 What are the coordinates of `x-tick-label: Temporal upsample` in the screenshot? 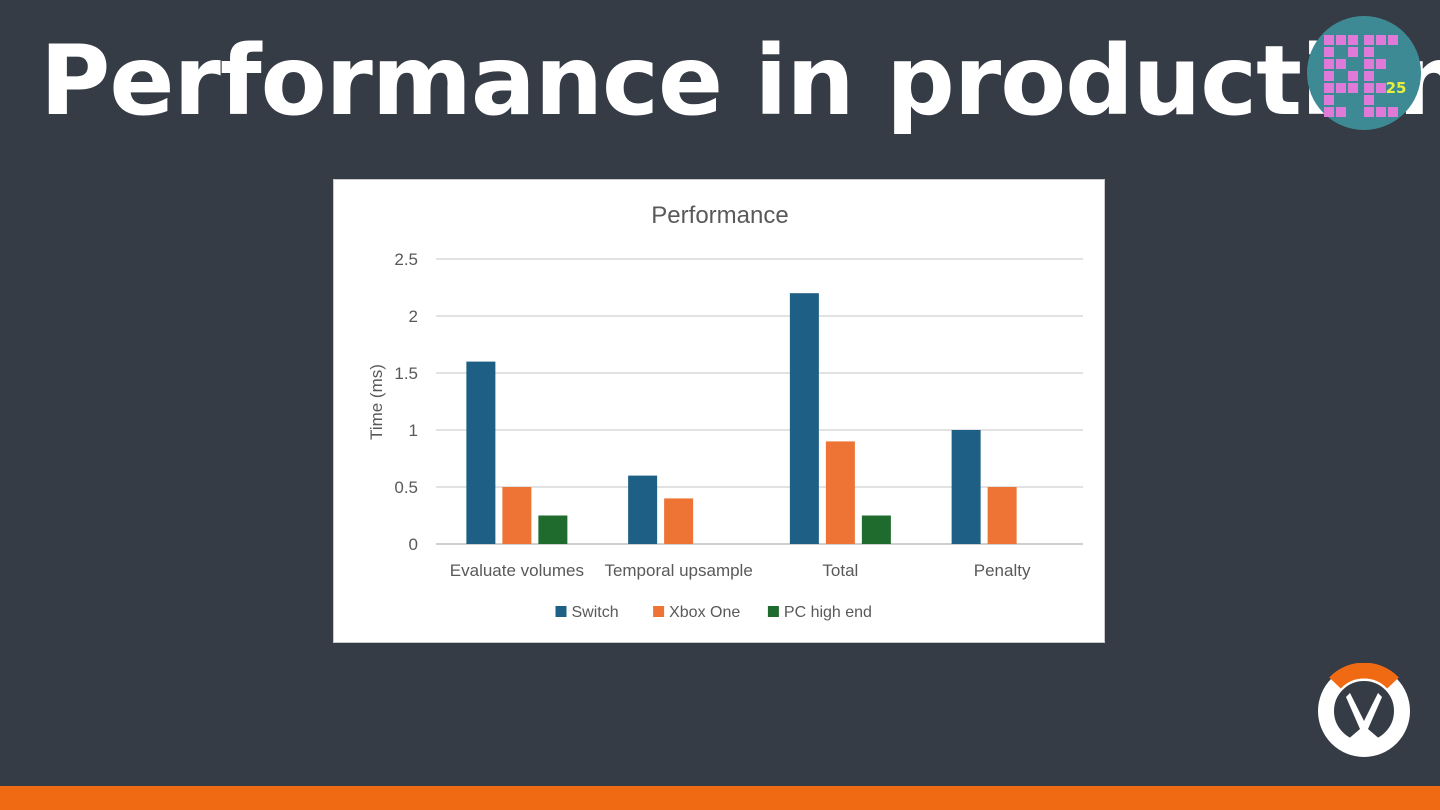 It's located at (678, 570).